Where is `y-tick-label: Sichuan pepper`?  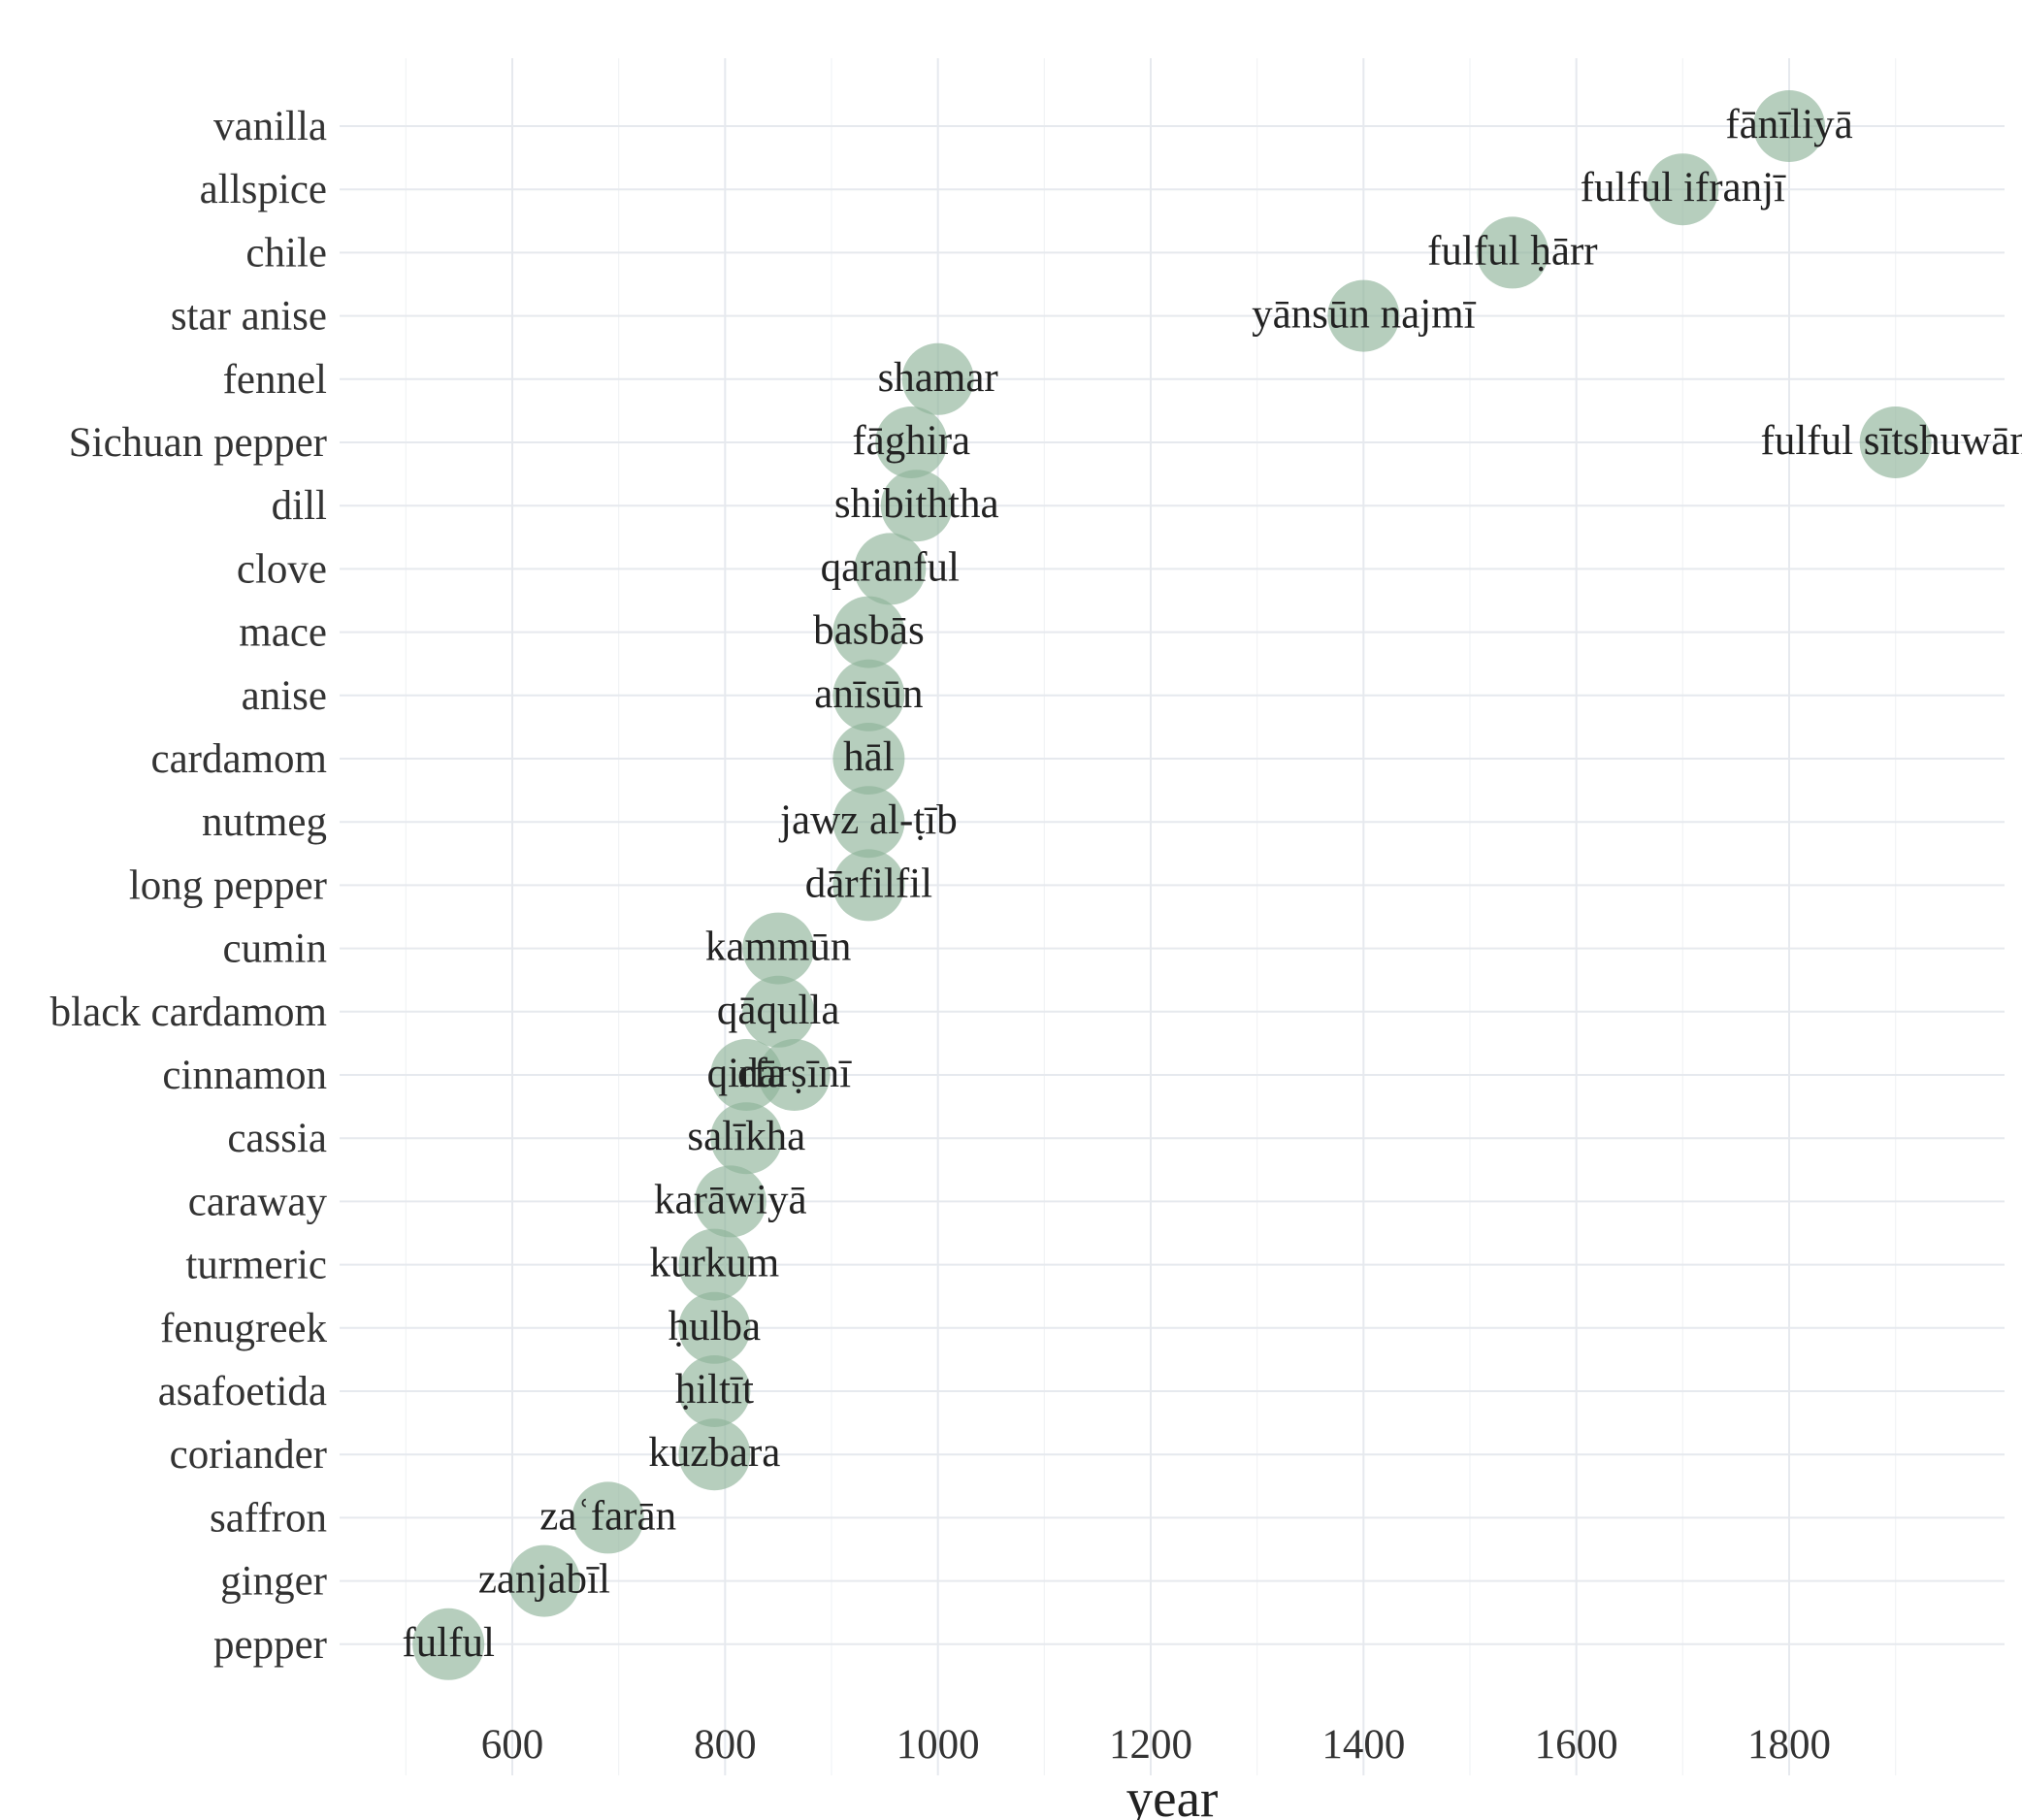
y-tick-label: Sichuan pepper is located at coordinates (198, 443).